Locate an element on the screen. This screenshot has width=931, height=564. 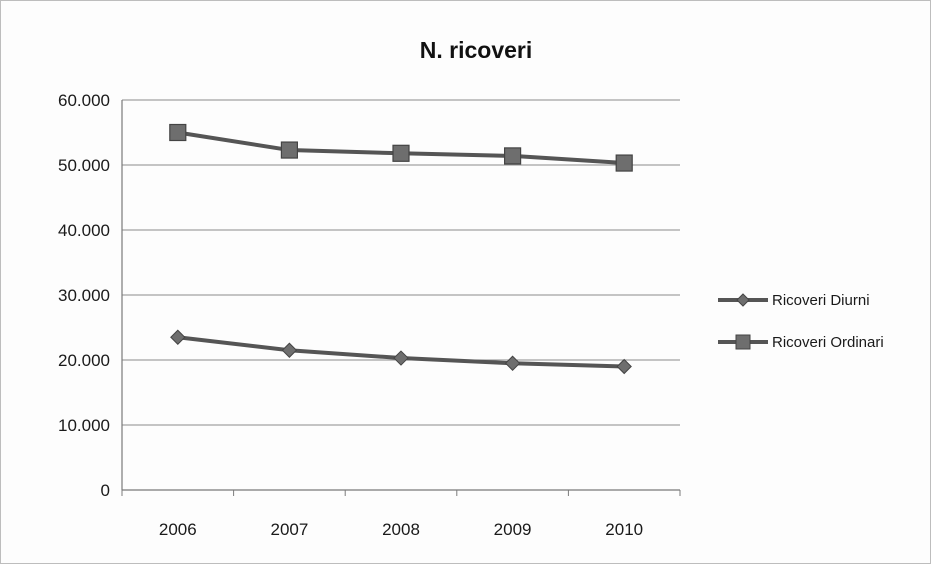
legend-label: Ricoveri Diurni is located at coordinates (821, 300).